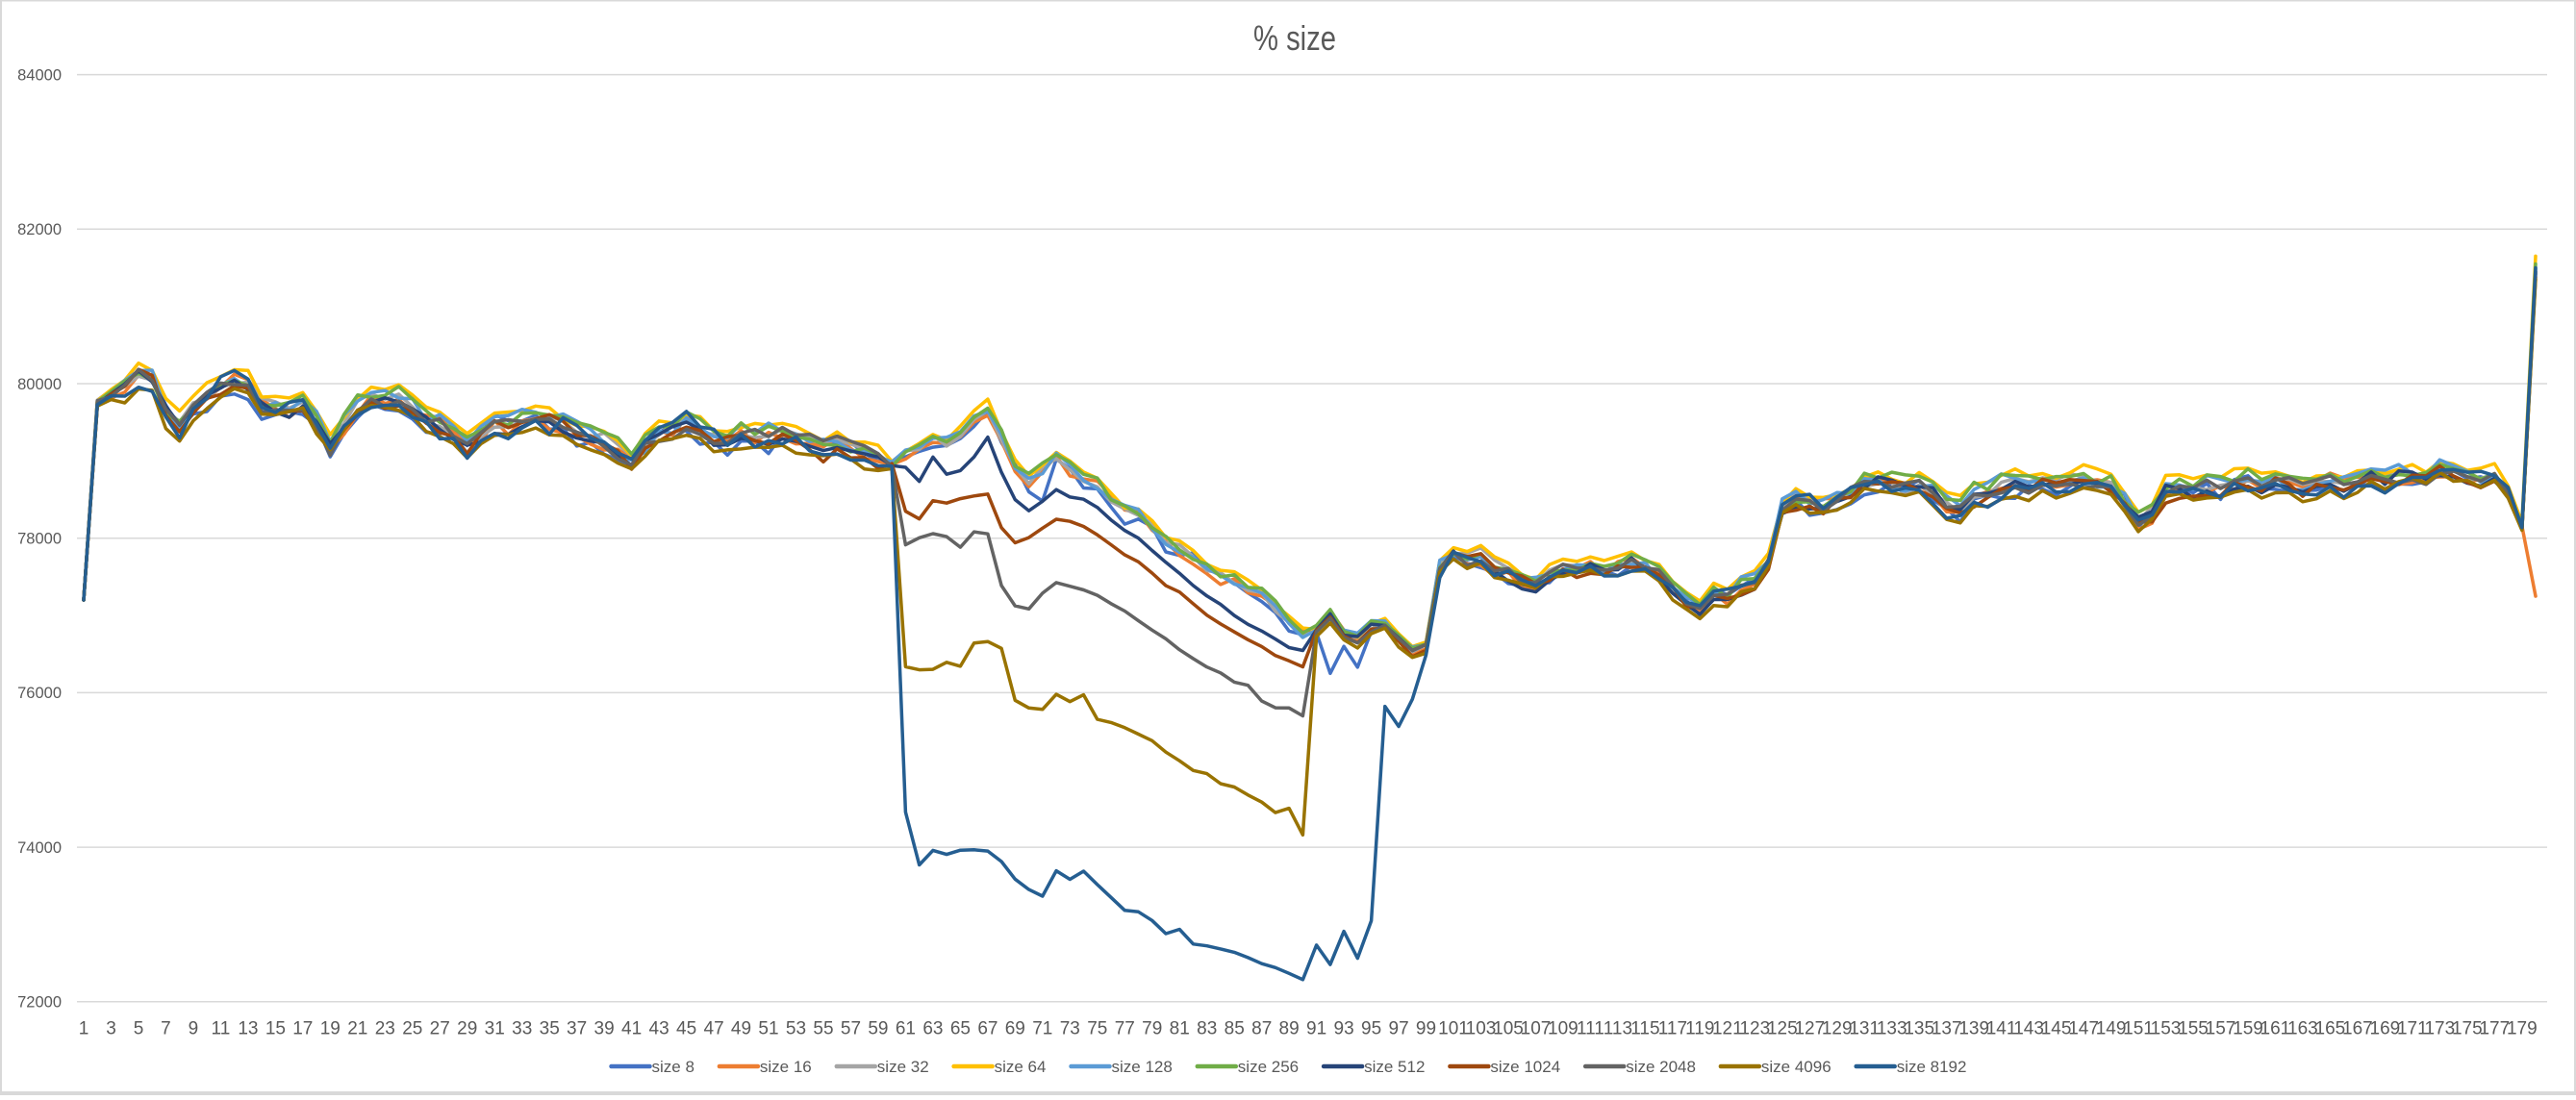 This screenshot has height=1100, width=2576. What do you see at coordinates (1837, 1029) in the screenshot?
I see `svg-text: 129` at bounding box center [1837, 1029].